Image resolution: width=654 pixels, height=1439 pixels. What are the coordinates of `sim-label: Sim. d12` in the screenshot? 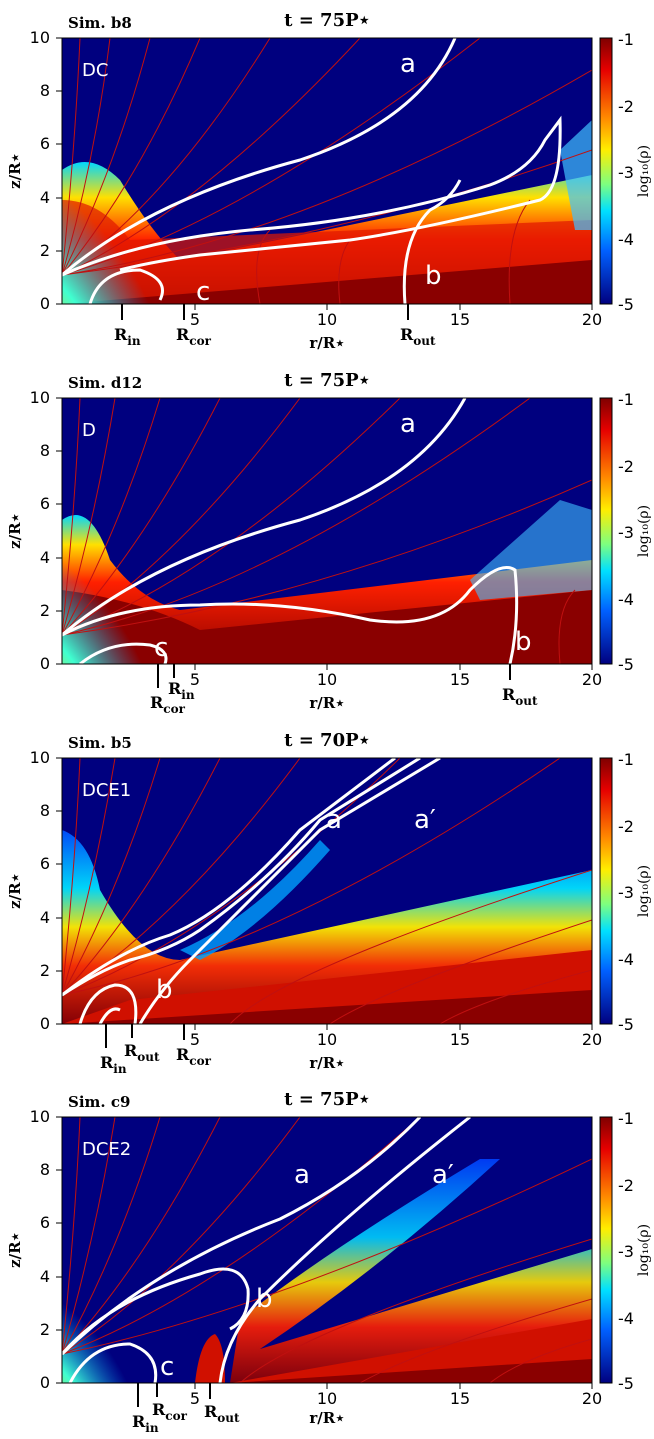 It's located at (105, 383).